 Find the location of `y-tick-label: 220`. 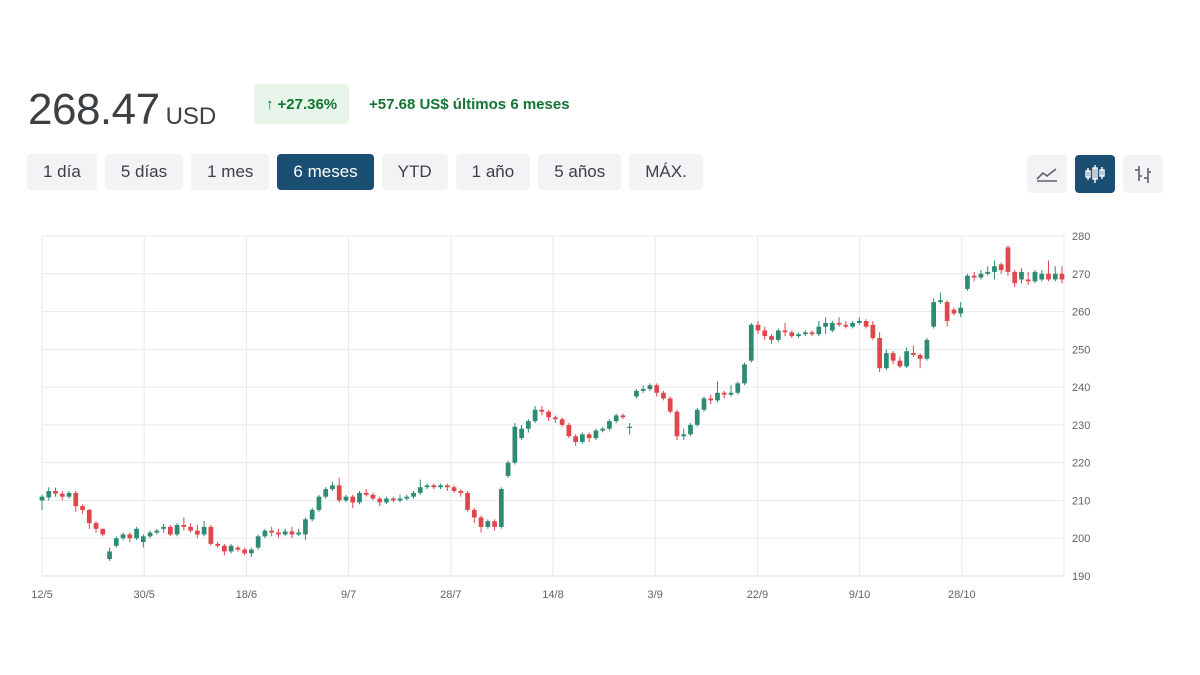

y-tick-label: 220 is located at coordinates (1081, 464).